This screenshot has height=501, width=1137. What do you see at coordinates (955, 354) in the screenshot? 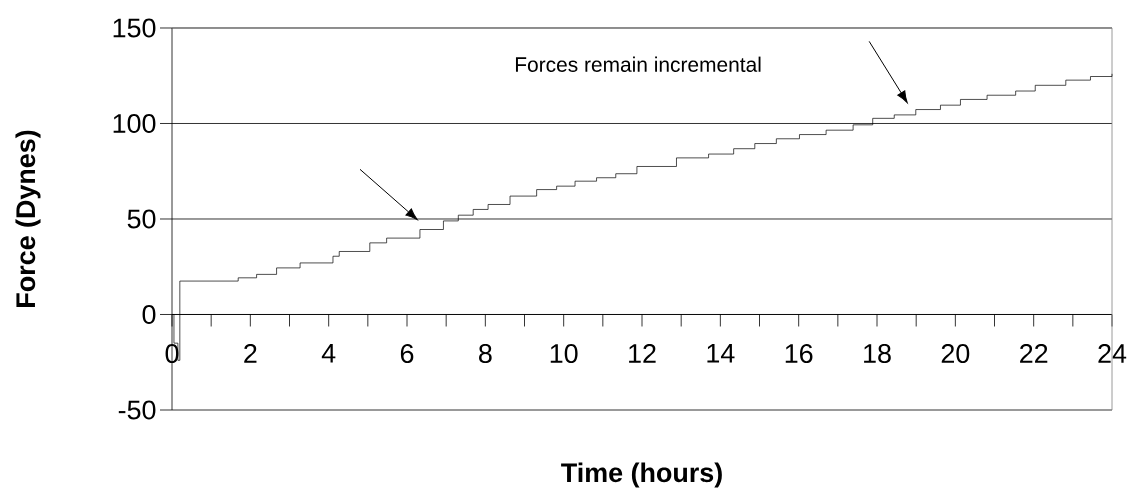
I see `x-tick-label: 20` at bounding box center [955, 354].